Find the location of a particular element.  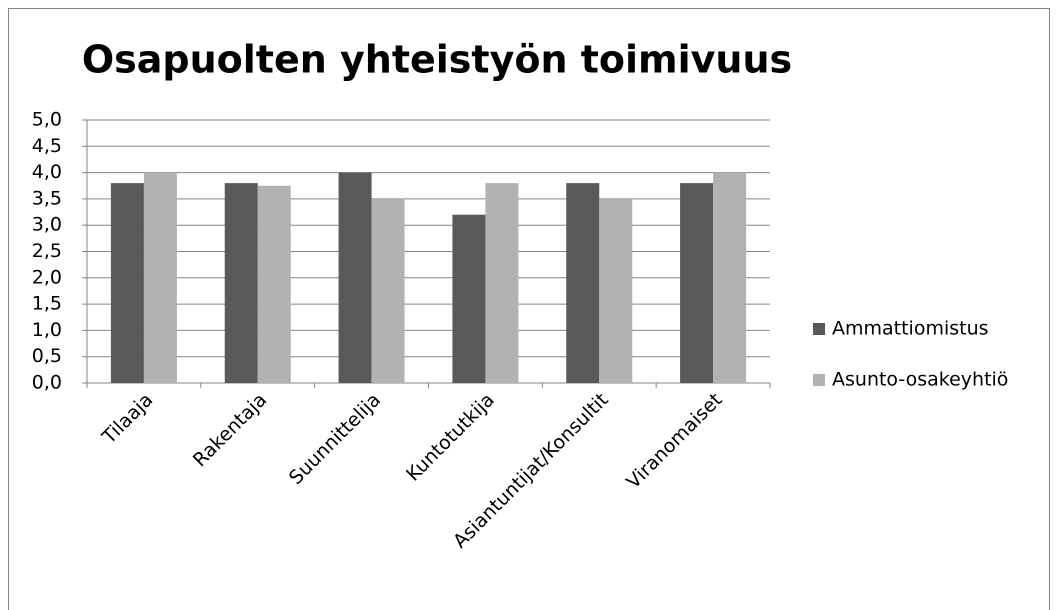

y-tick-label: 4,5 is located at coordinates (47, 146).